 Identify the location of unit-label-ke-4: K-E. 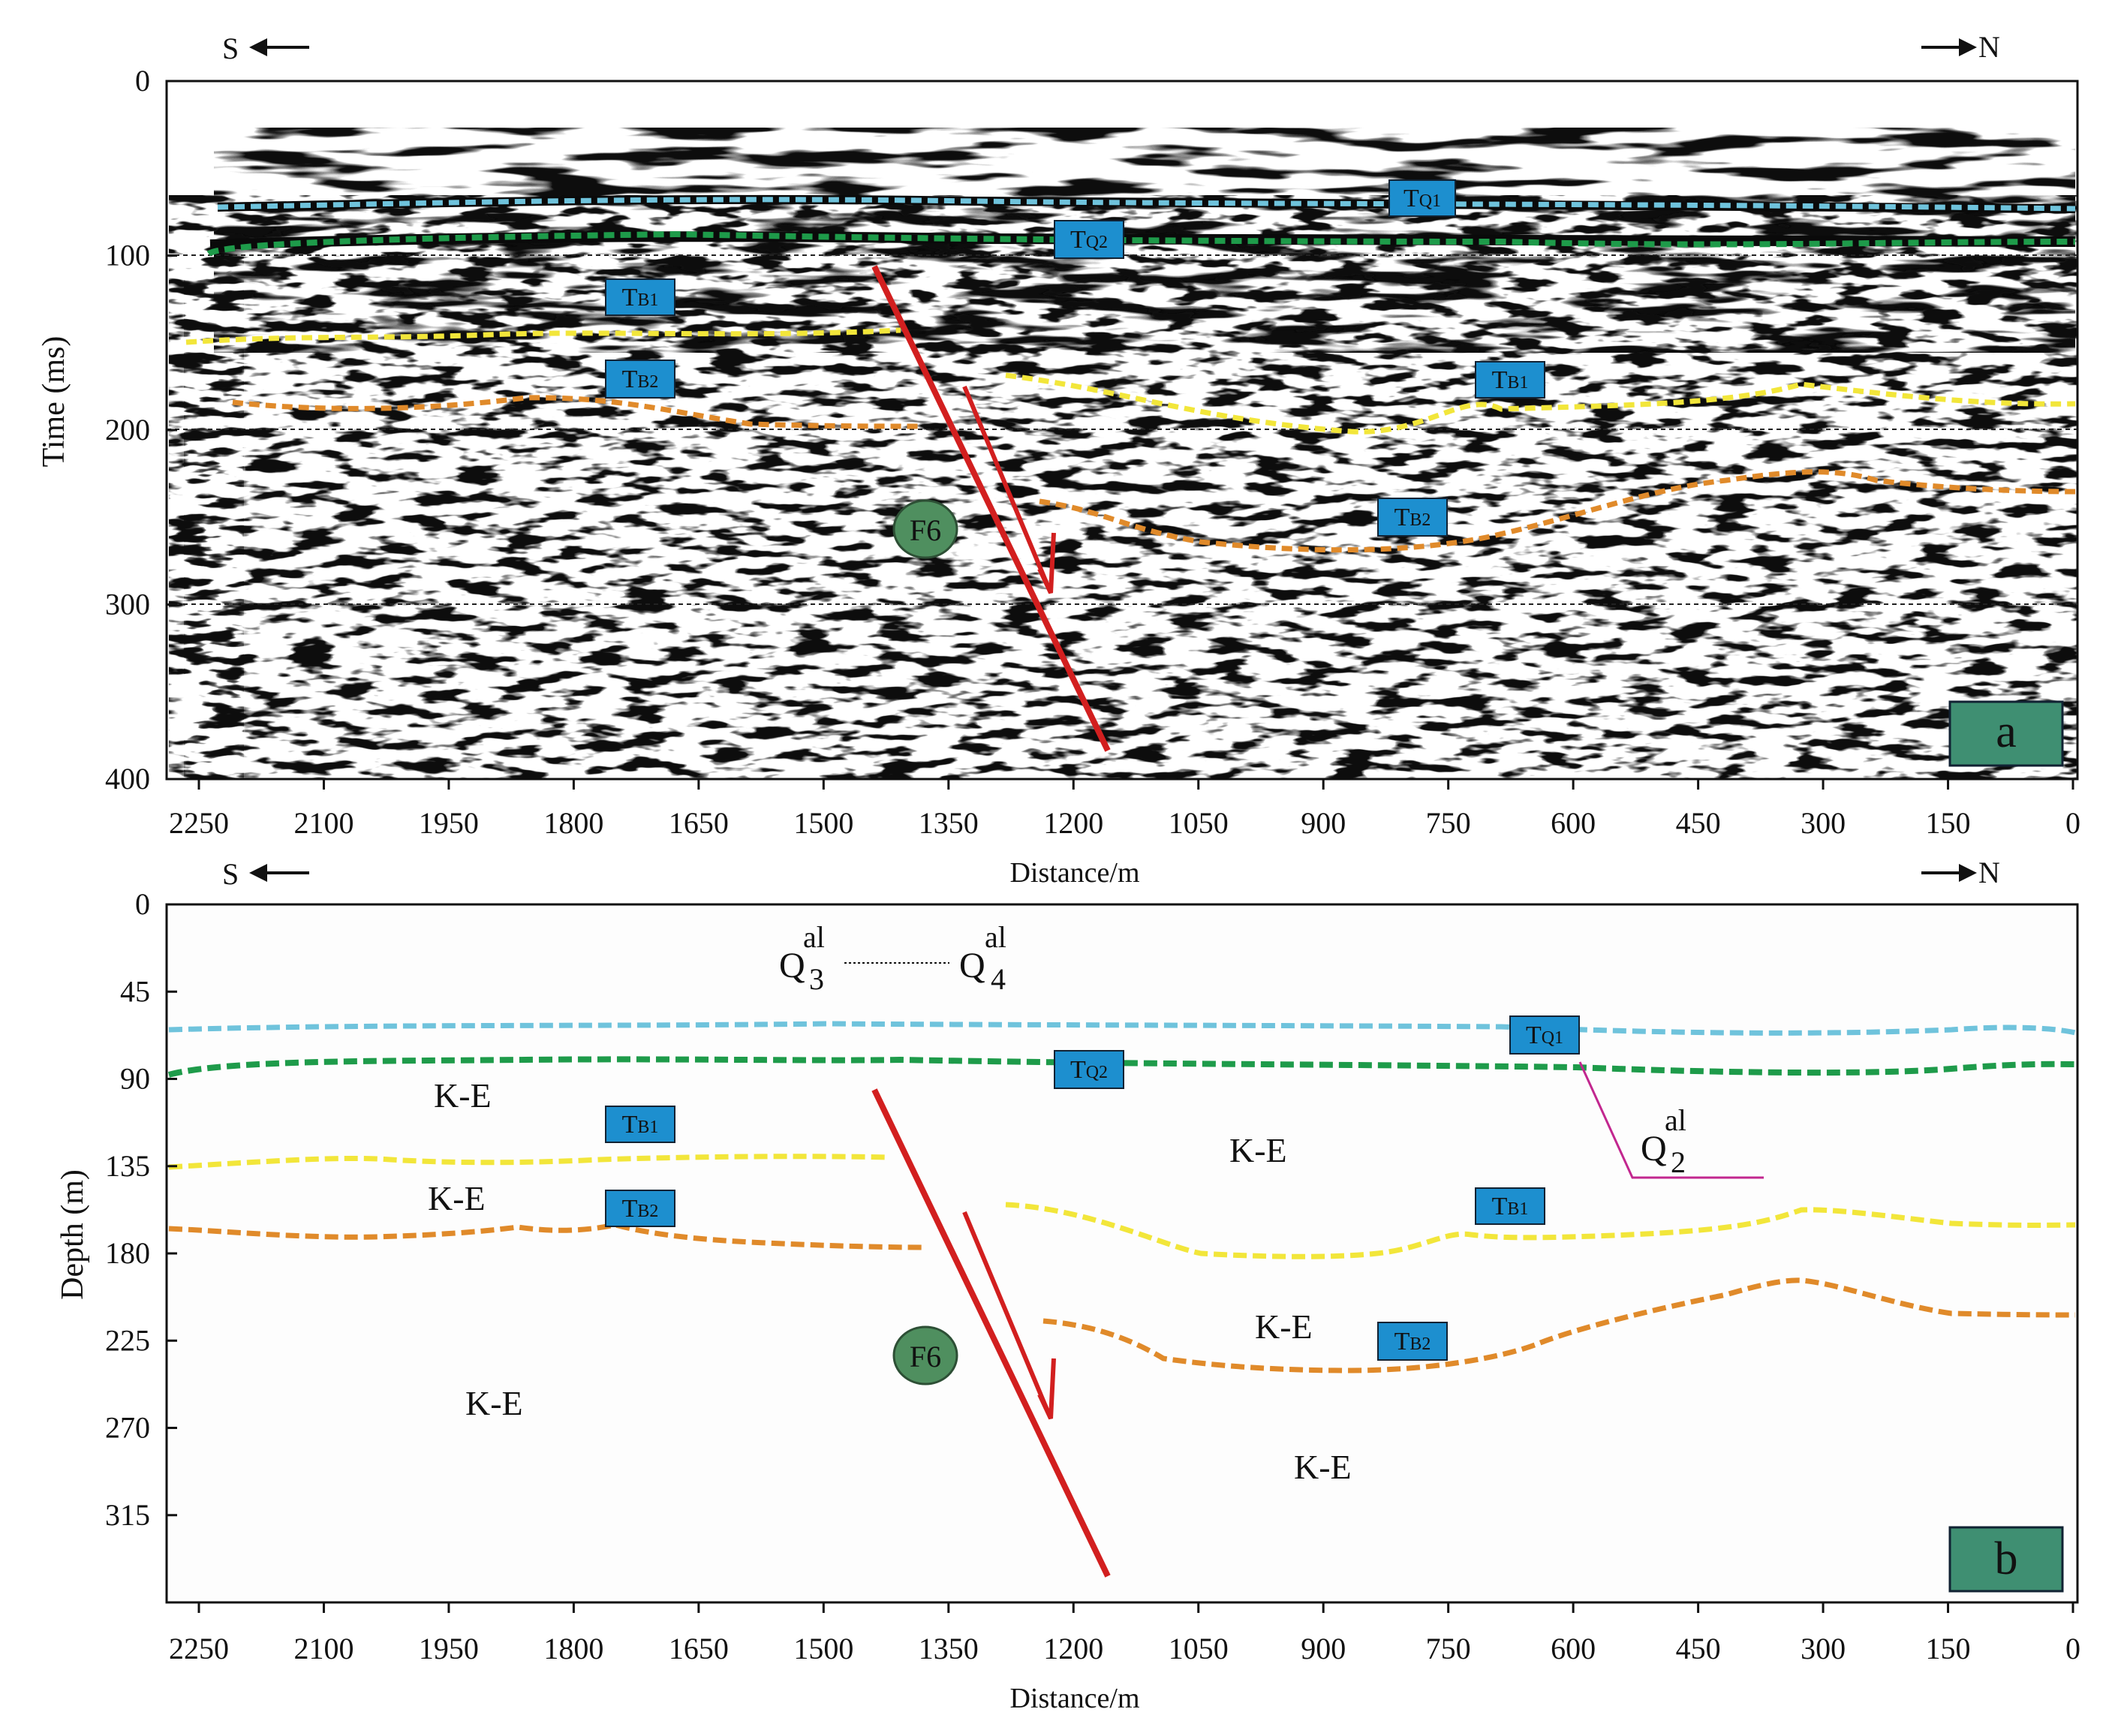
(1284, 1326).